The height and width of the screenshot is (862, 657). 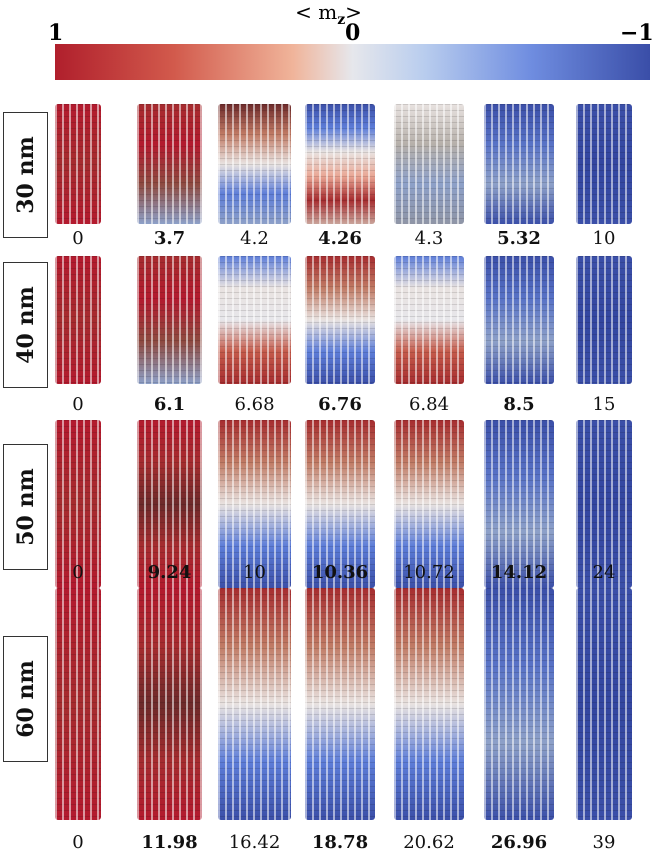 I want to click on field-value: 20.62, so click(x=429, y=842).